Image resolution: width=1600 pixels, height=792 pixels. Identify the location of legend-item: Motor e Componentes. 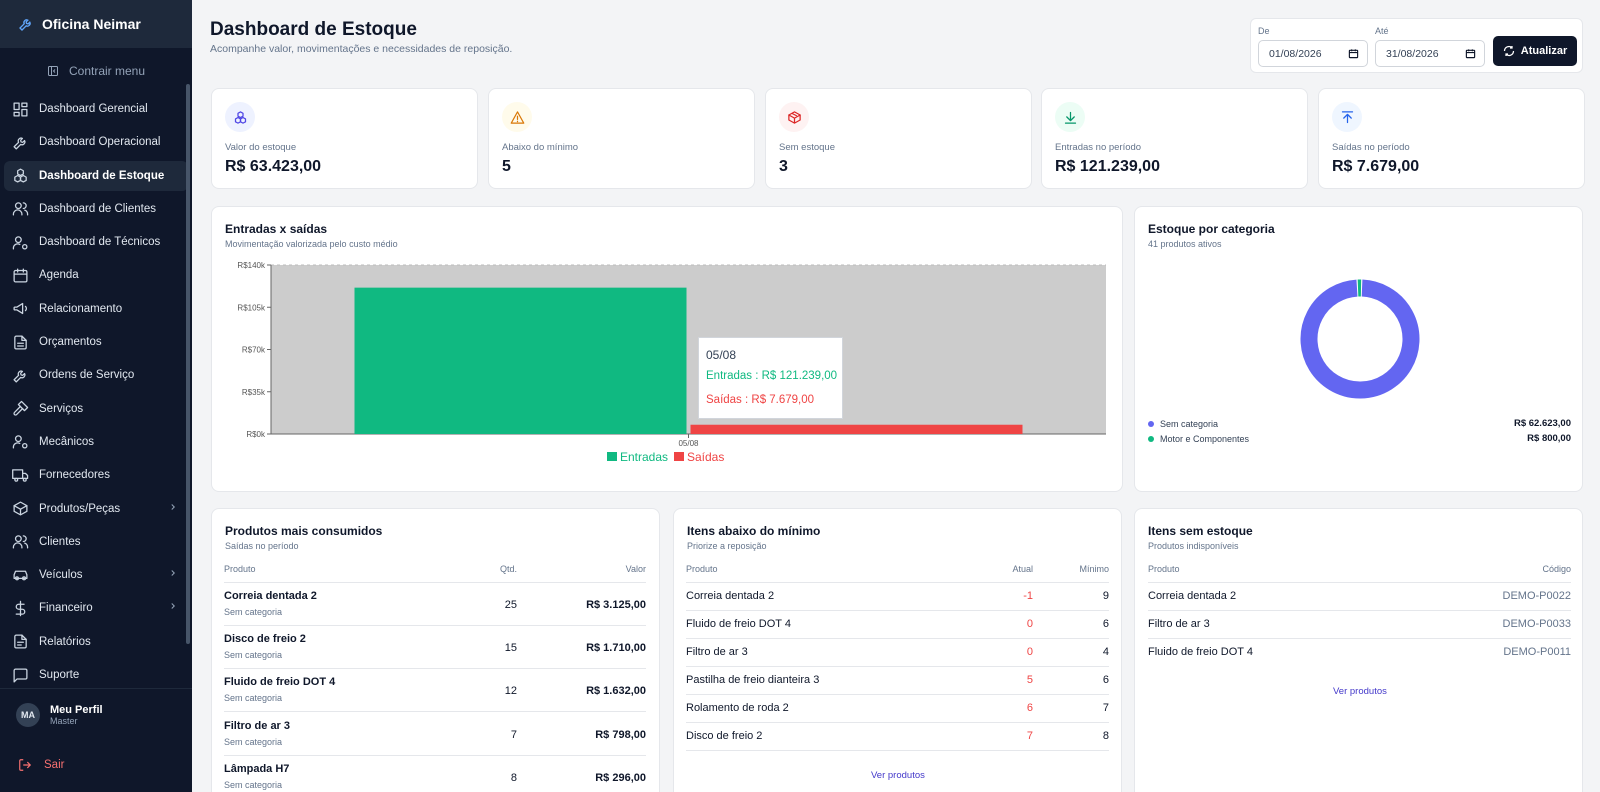
(1198, 439).